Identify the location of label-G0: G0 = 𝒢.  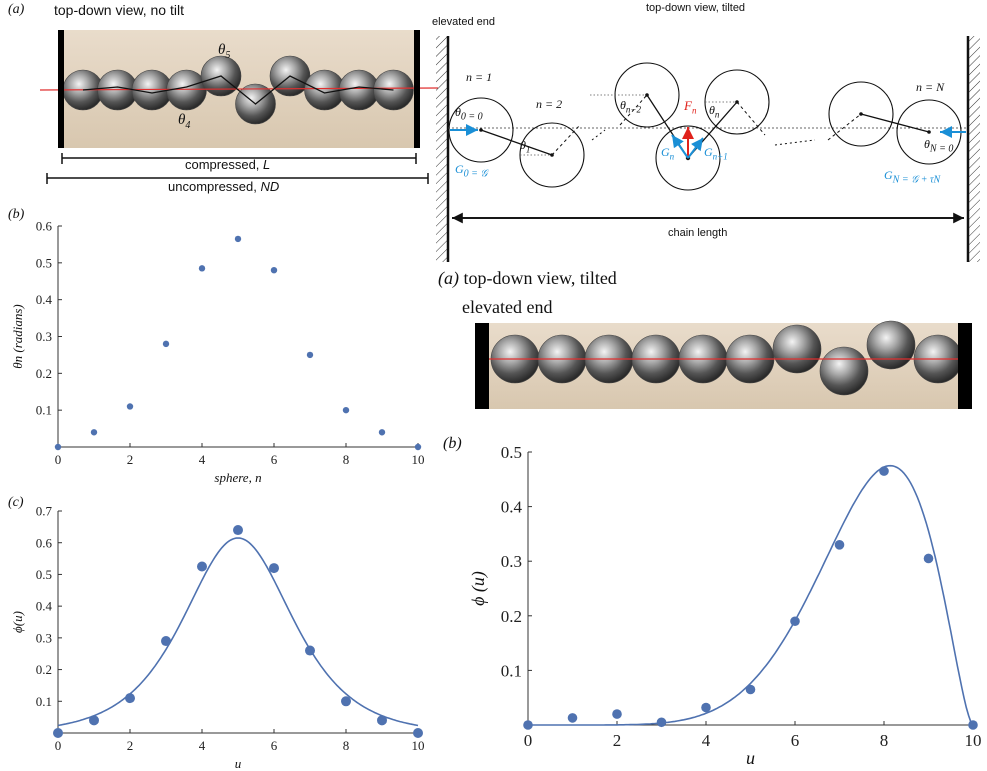
(471, 171).